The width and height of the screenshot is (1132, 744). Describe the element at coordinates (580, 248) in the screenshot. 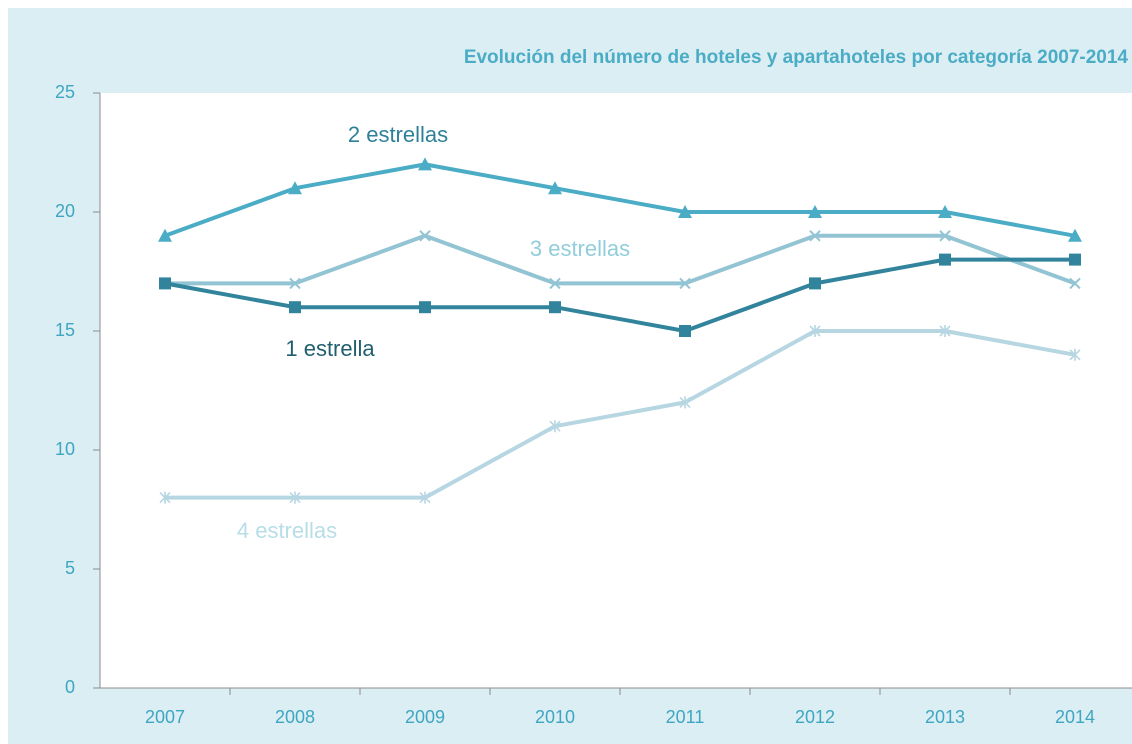

I see `series-label: 3 estrellas` at that location.